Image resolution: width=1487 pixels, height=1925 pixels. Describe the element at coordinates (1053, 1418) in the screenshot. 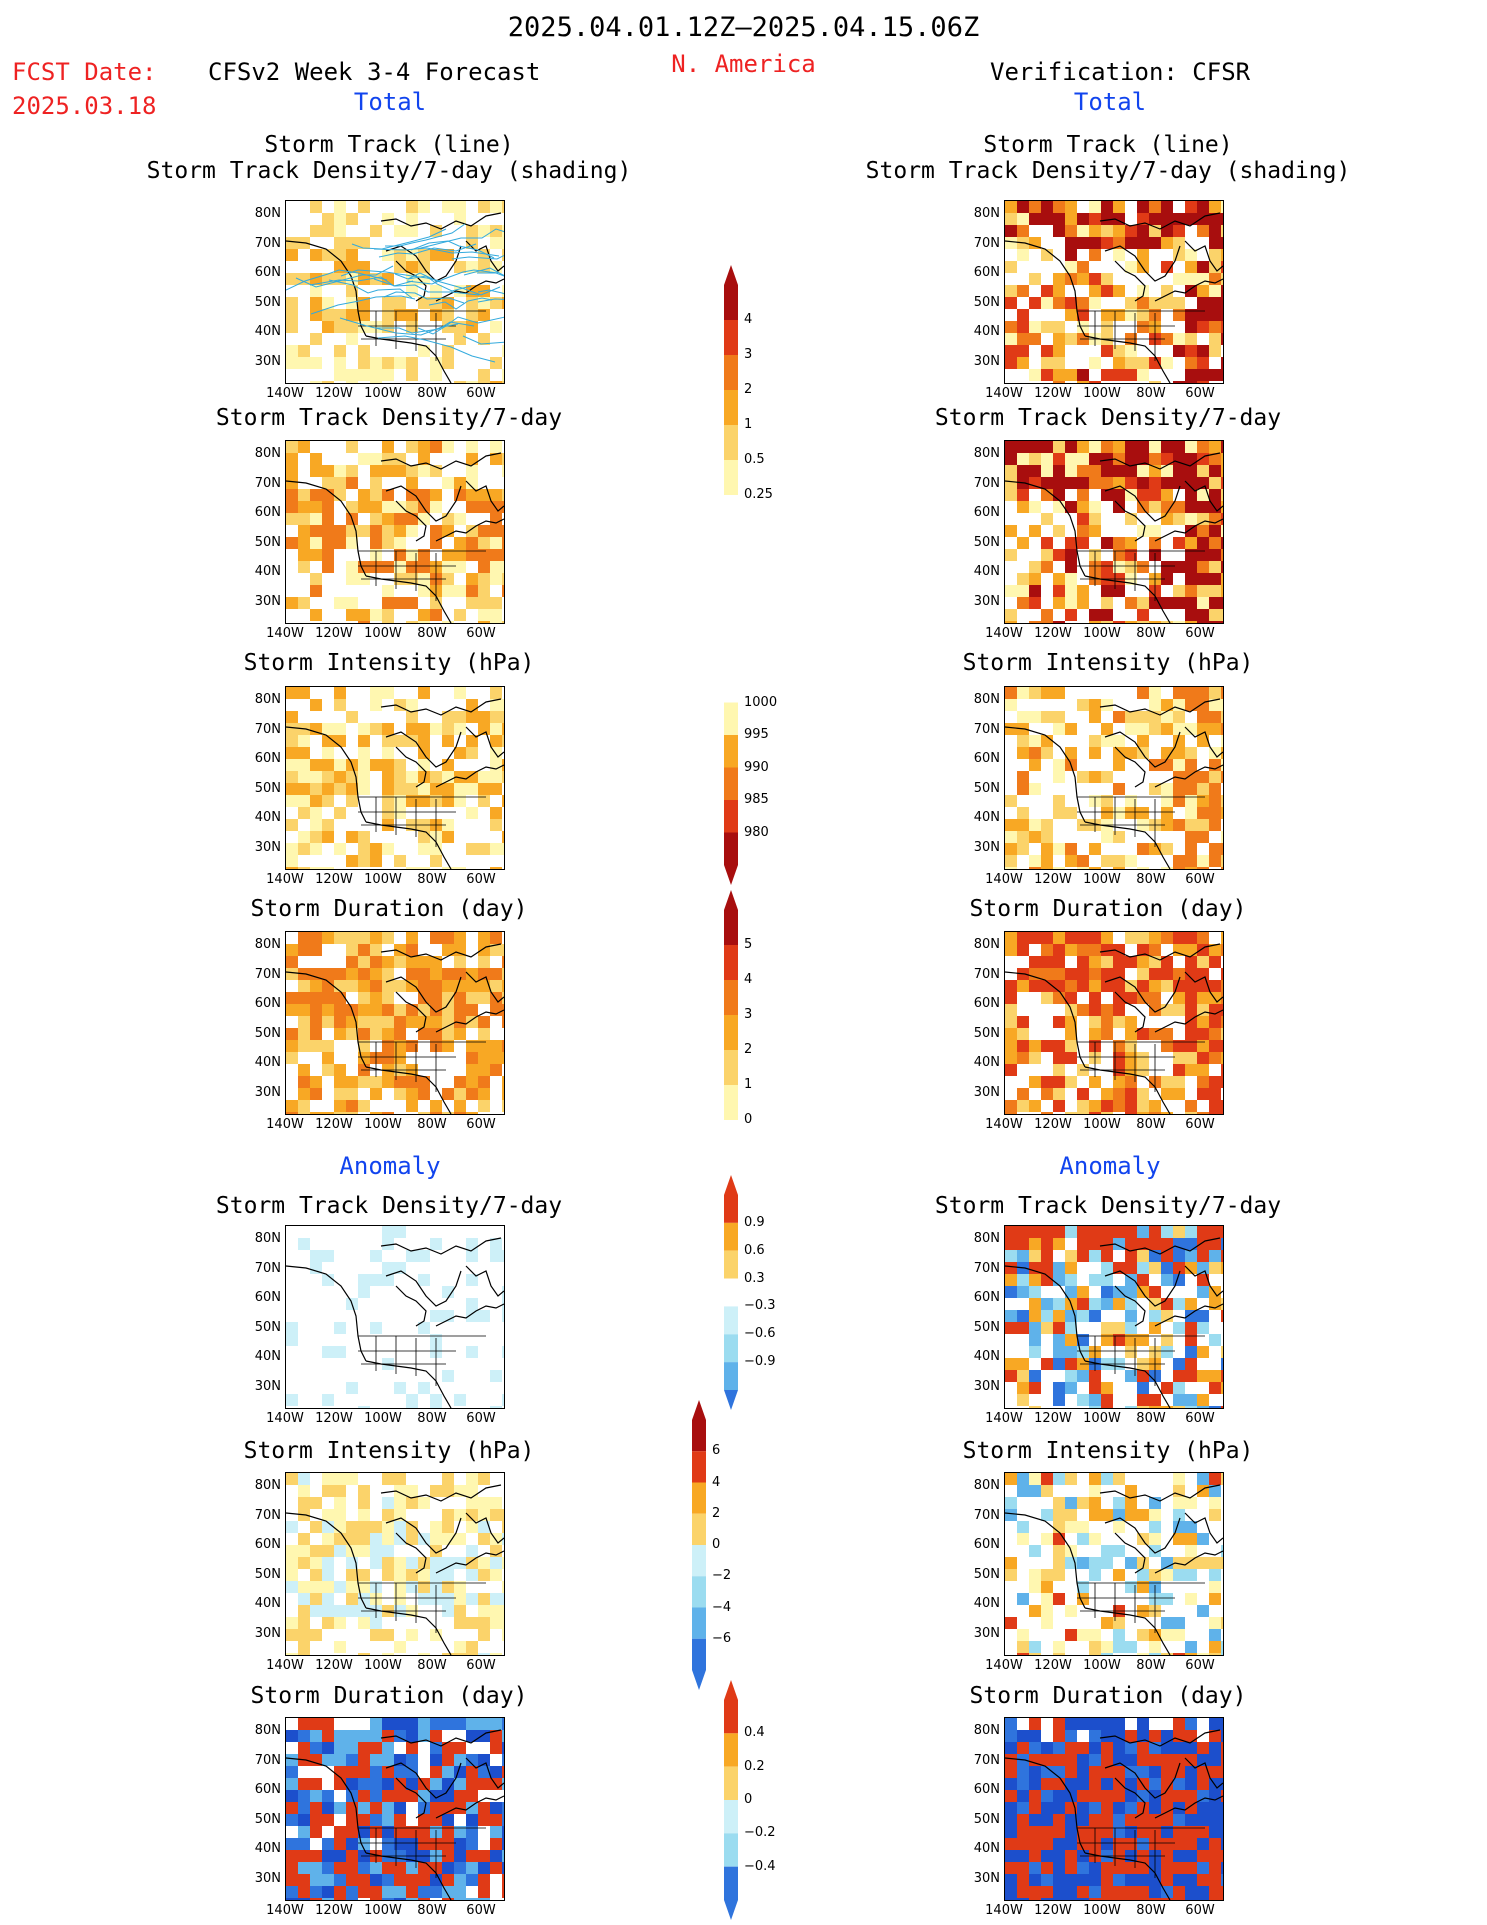

I see `lon-tick-label: 120W` at that location.